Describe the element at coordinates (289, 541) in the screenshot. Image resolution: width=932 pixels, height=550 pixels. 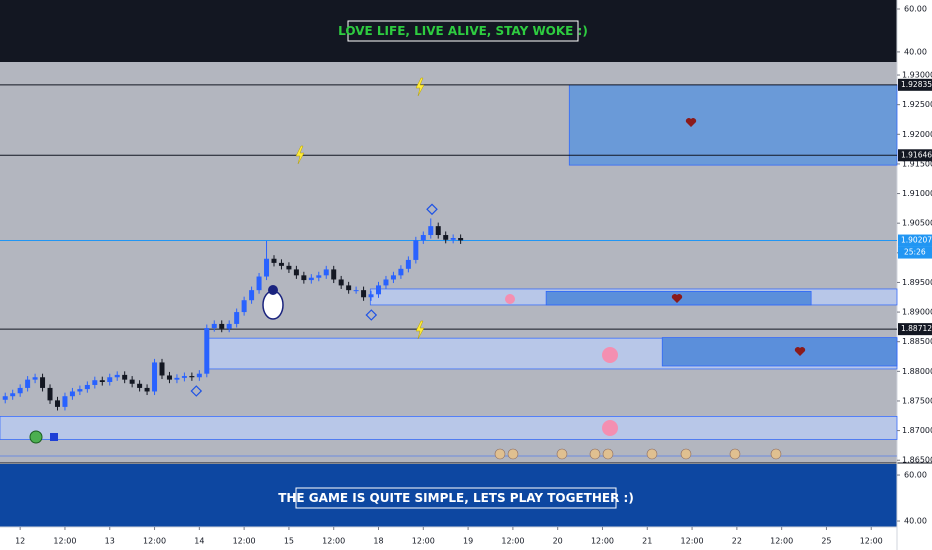
I see `x-tick-label: 15` at that location.